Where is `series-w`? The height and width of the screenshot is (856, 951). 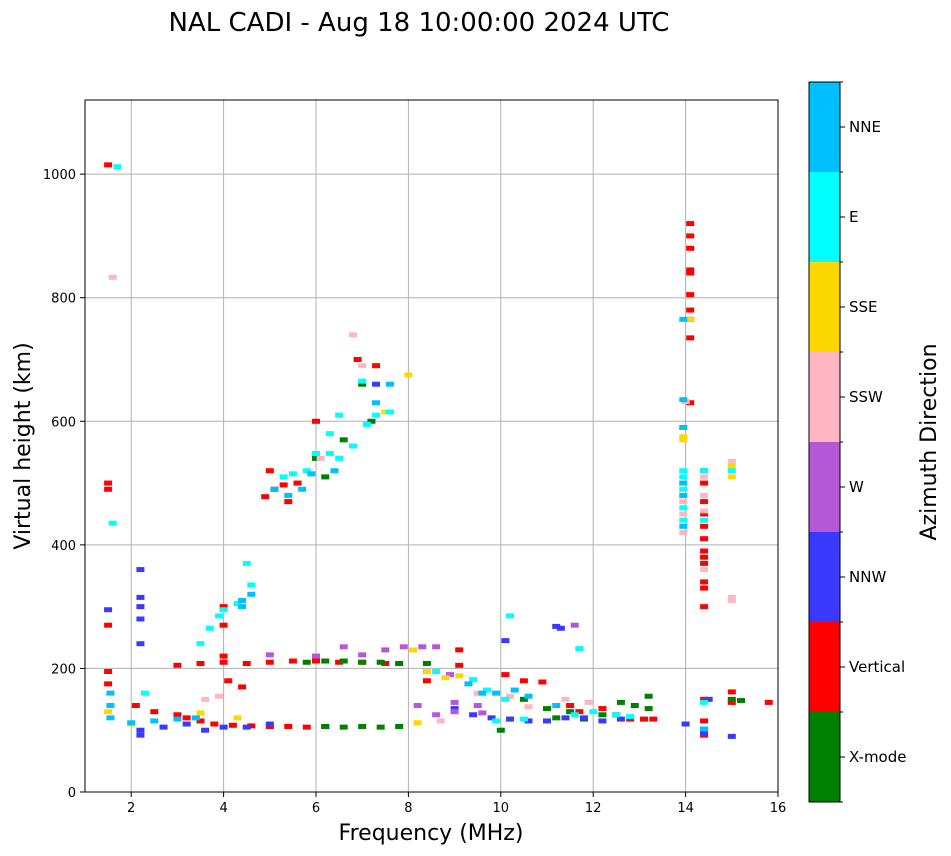 series-w is located at coordinates (422, 670).